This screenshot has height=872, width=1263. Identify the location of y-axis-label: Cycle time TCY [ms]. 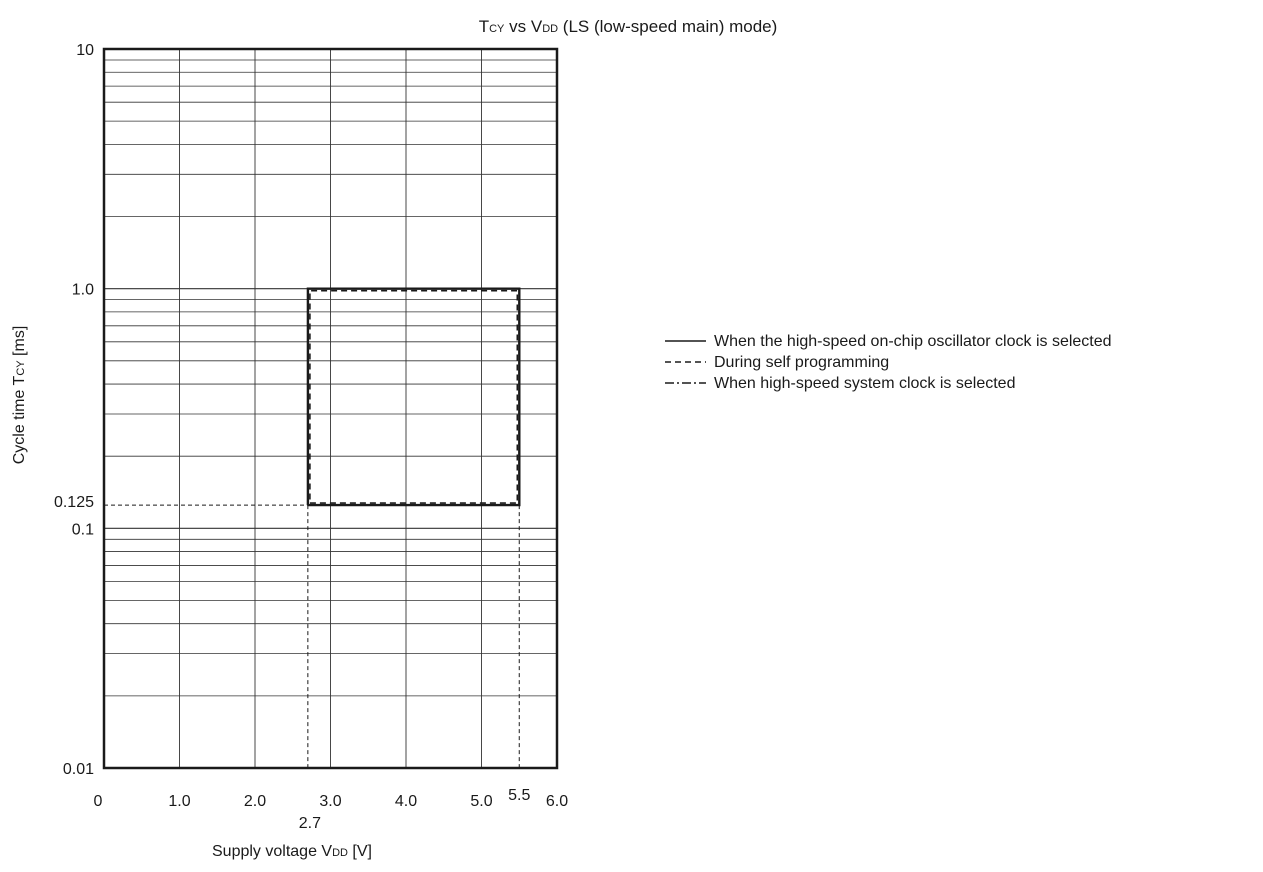
(19, 395).